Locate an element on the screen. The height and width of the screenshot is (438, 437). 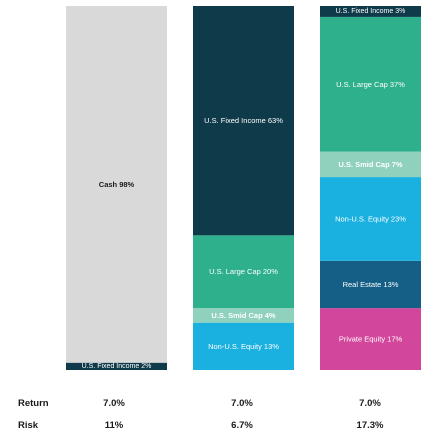
bar-2-label-u-s-smid-cap: U.S. Smid Cap 4% is located at coordinates (243, 315).